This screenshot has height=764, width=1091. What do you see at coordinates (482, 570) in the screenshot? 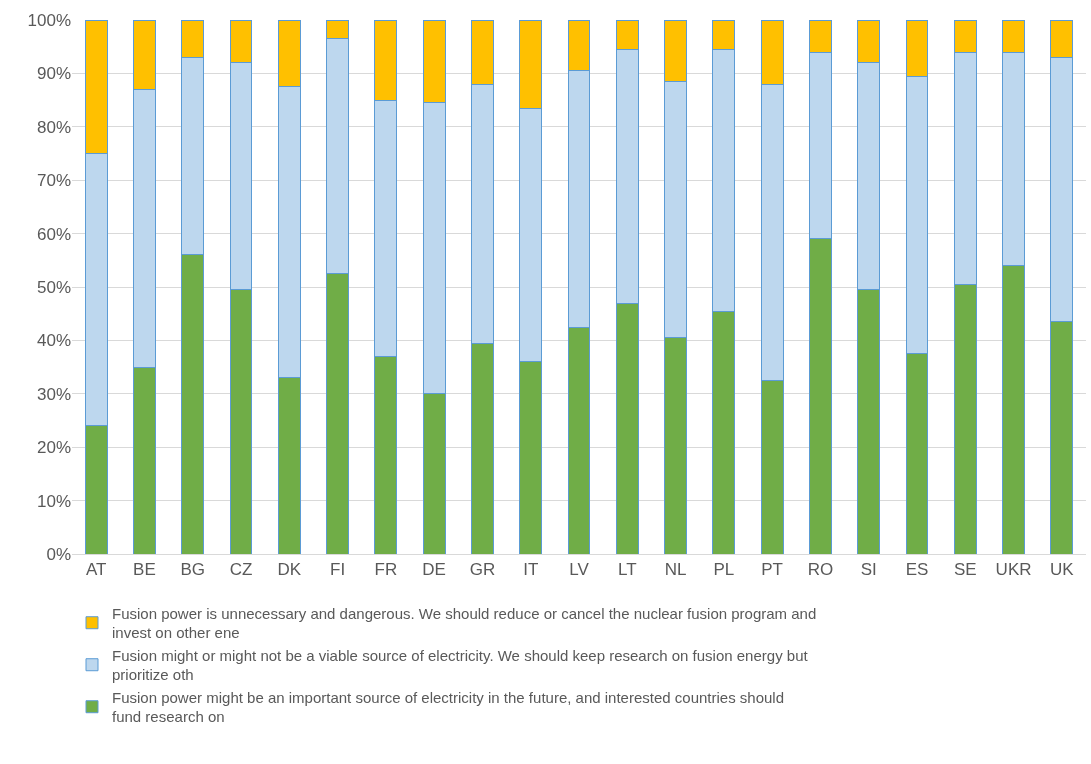
I see `x-tick-label: GR` at bounding box center [482, 570].